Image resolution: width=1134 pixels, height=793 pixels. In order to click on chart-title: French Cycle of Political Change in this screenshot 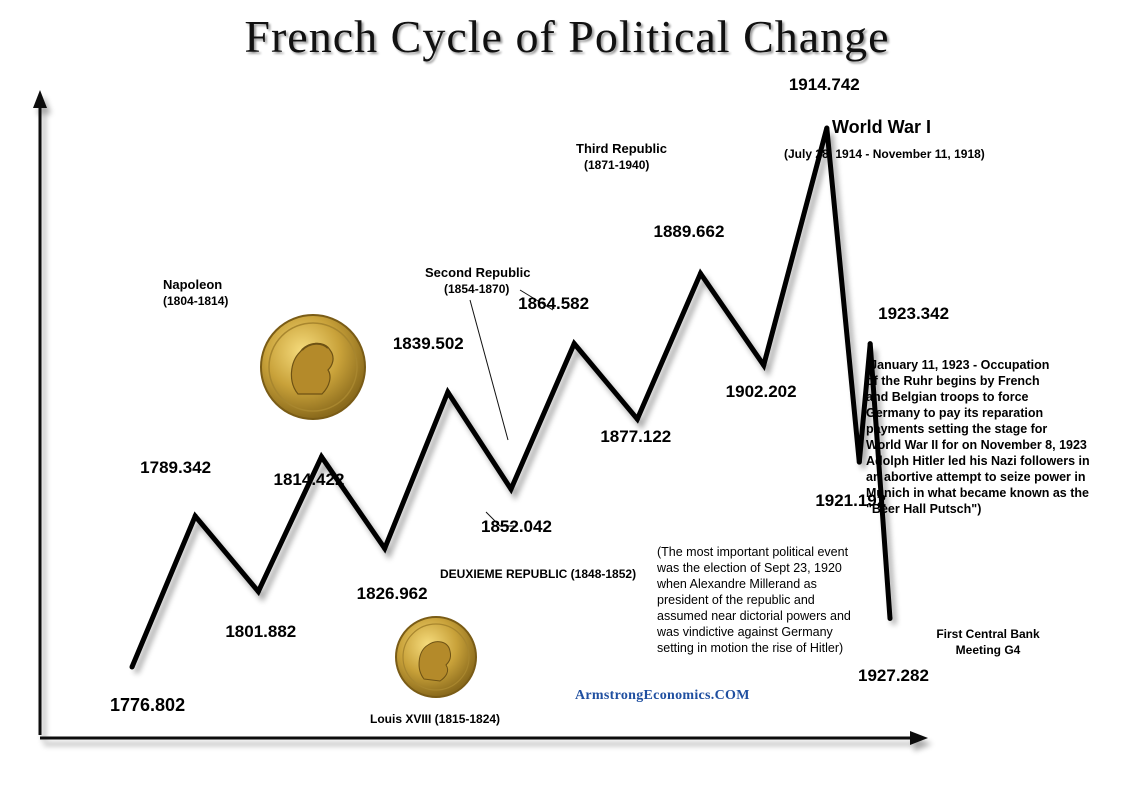, I will do `click(567, 36)`.